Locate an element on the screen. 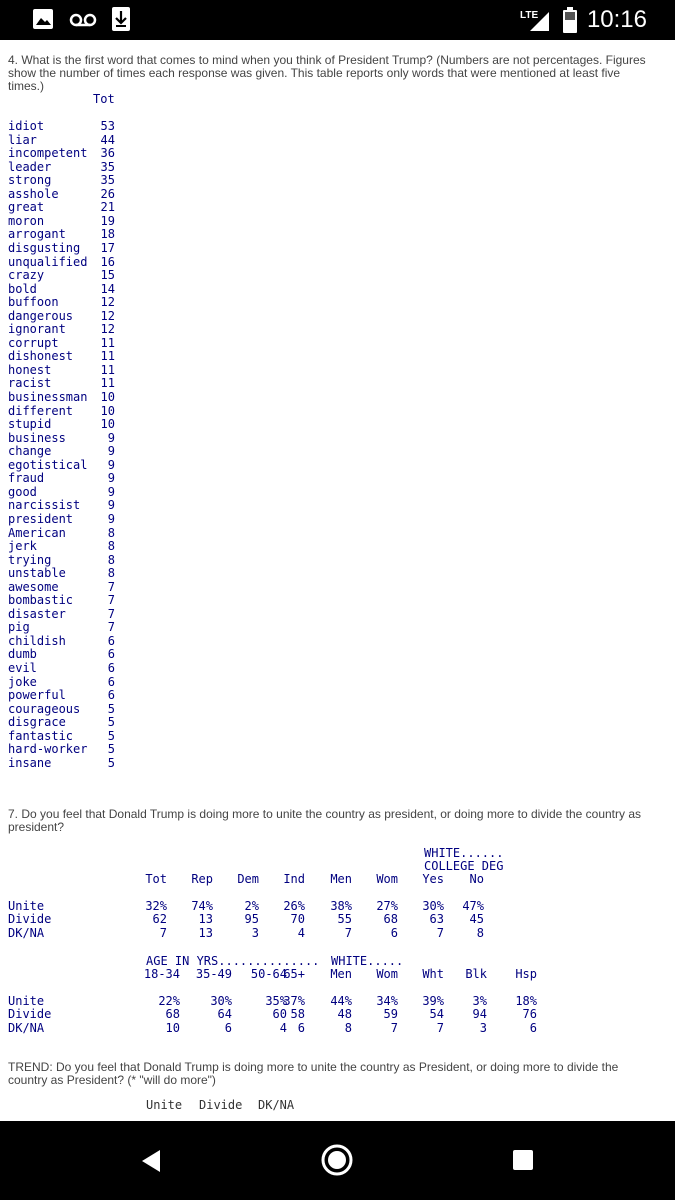 The height and width of the screenshot is (1200, 675). recents-square-icon is located at coordinates (523, 1160).